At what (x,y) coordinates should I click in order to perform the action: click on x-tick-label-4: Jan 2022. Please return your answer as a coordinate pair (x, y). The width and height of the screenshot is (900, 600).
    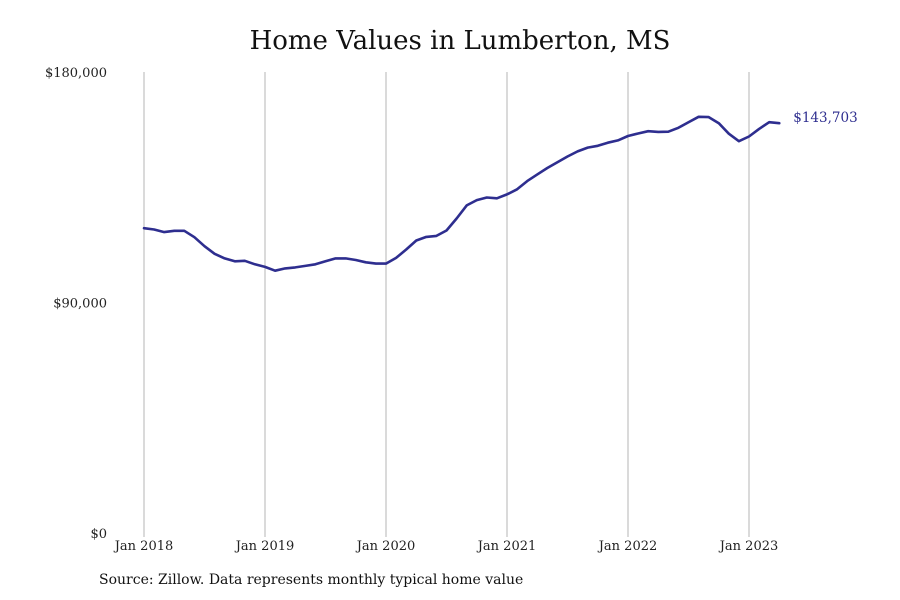
    Looking at the image, I should click on (627, 546).